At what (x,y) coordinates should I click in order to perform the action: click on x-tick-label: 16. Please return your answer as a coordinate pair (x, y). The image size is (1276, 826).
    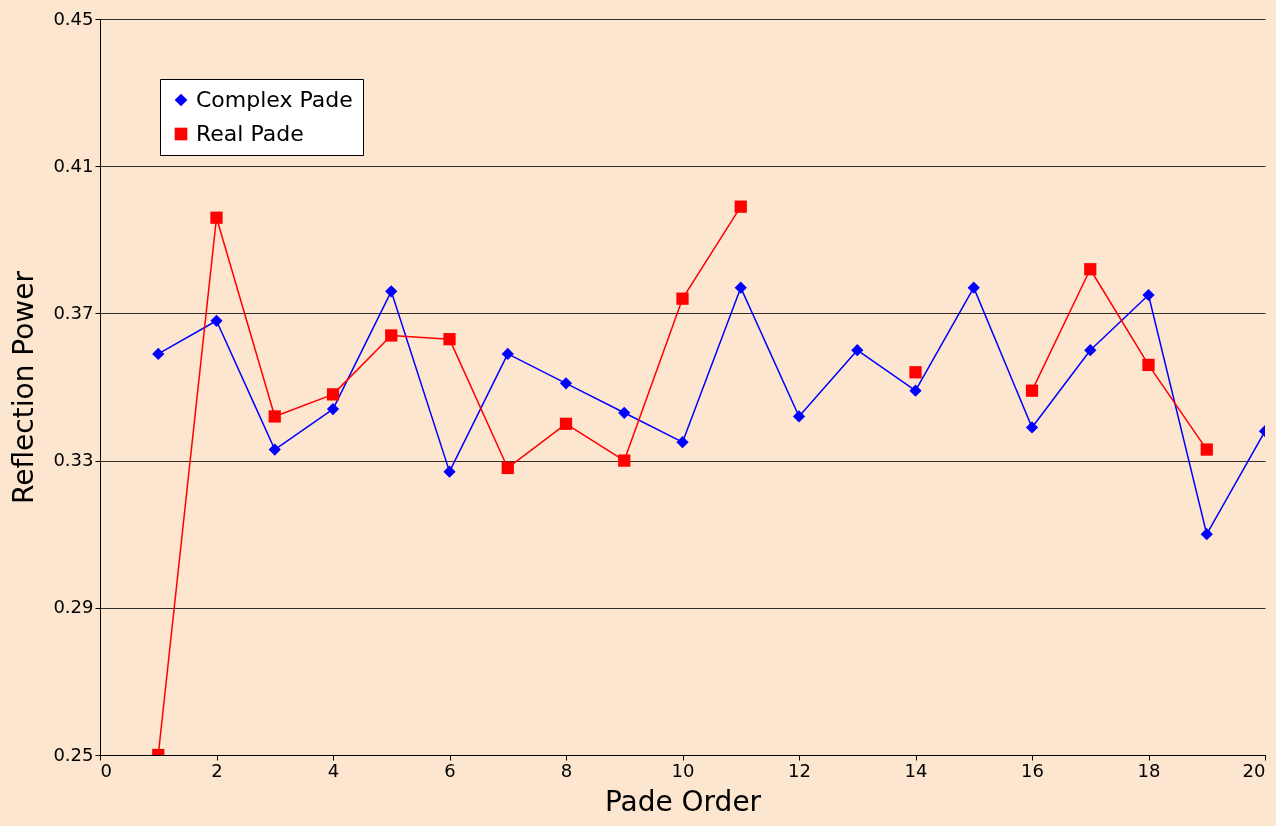
    Looking at the image, I should click on (1032, 770).